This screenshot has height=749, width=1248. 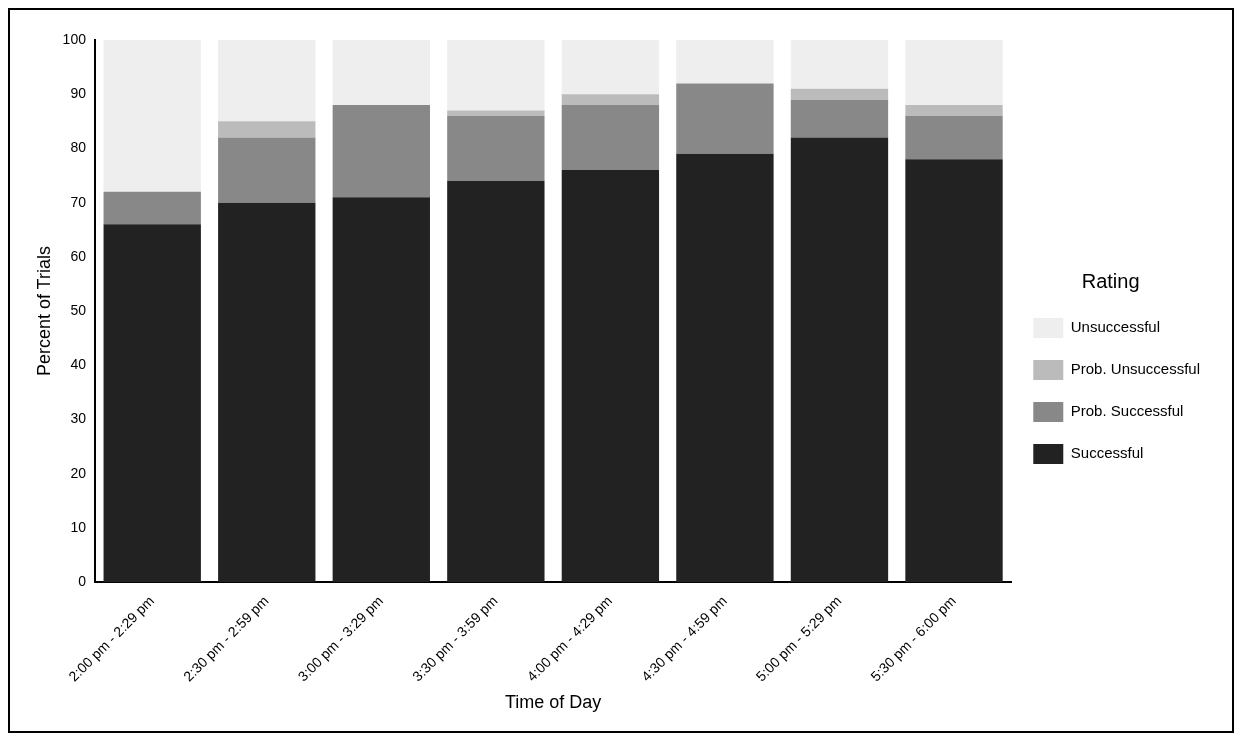 What do you see at coordinates (78, 526) in the screenshot?
I see `y-tick-label: 10` at bounding box center [78, 526].